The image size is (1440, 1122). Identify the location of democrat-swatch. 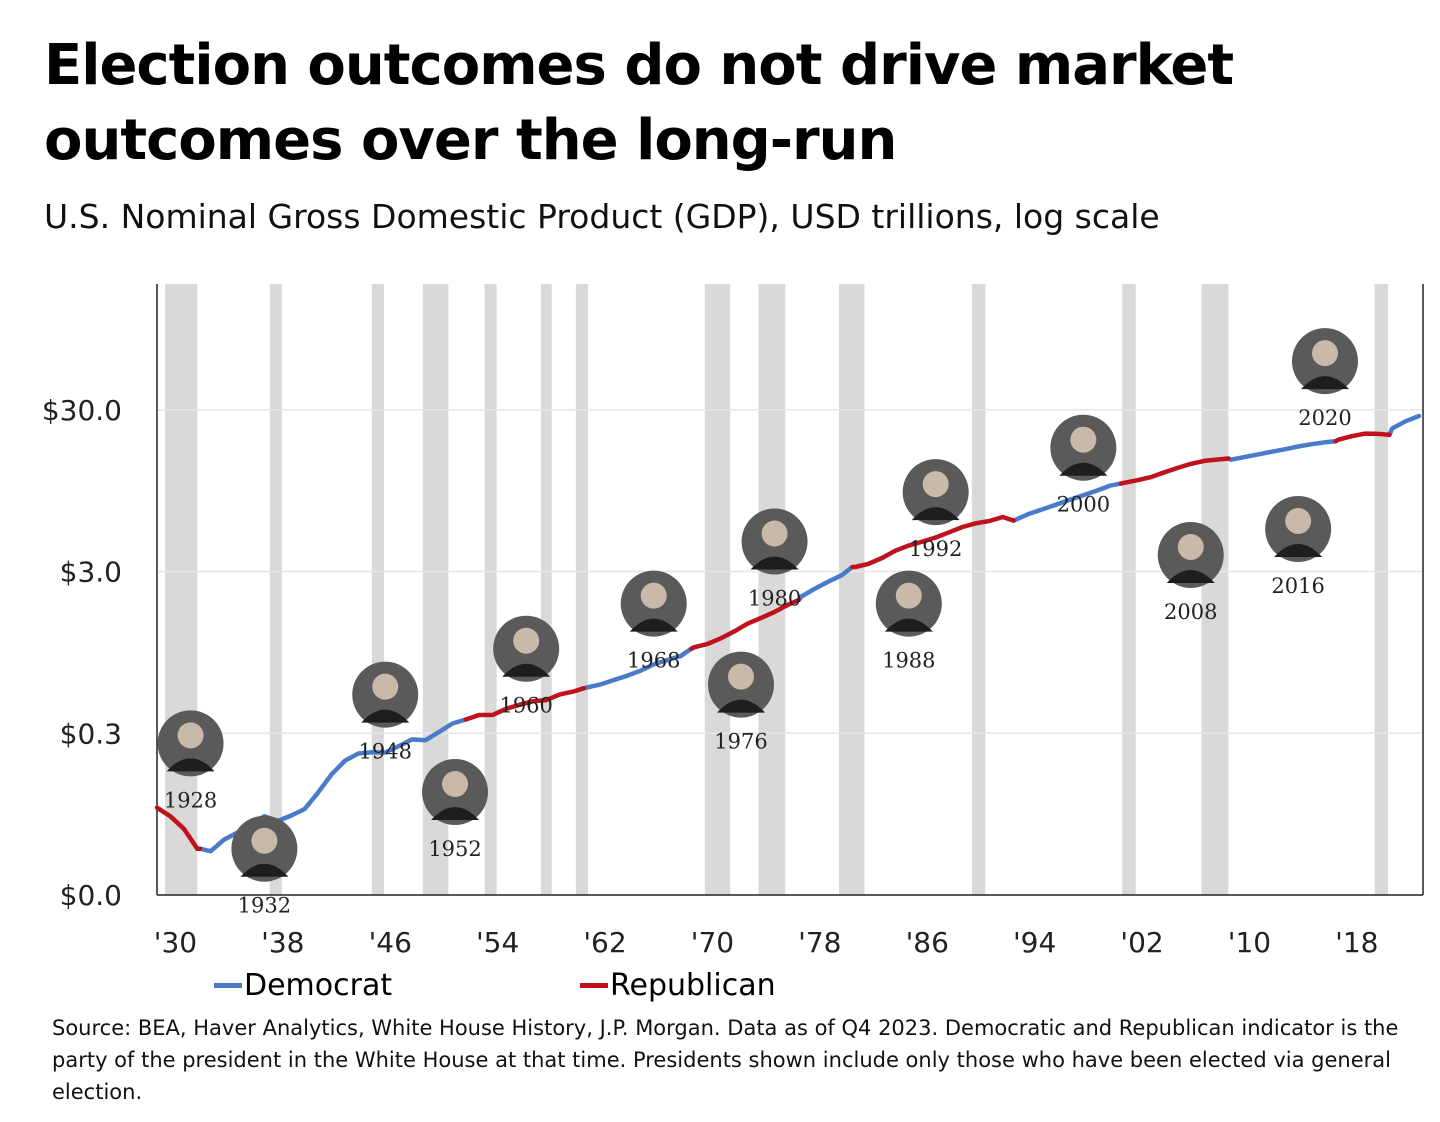
(228, 985).